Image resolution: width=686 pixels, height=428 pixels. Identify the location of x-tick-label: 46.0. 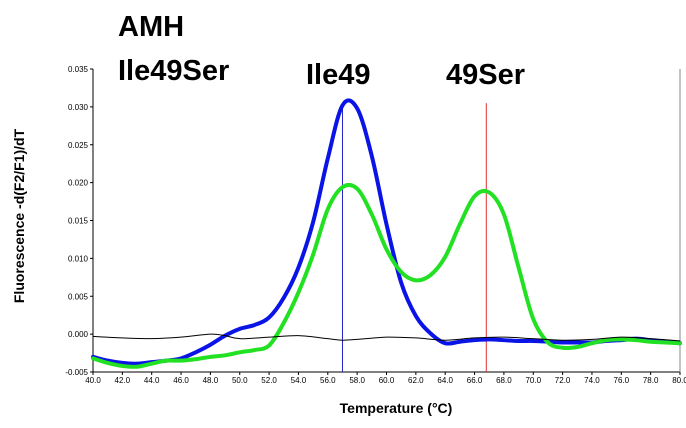
(181, 380).